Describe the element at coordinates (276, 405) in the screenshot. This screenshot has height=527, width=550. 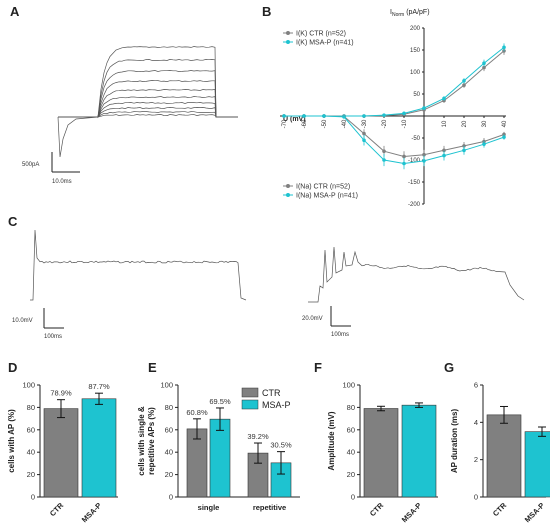
I see `legend-label: MSA-P` at that location.